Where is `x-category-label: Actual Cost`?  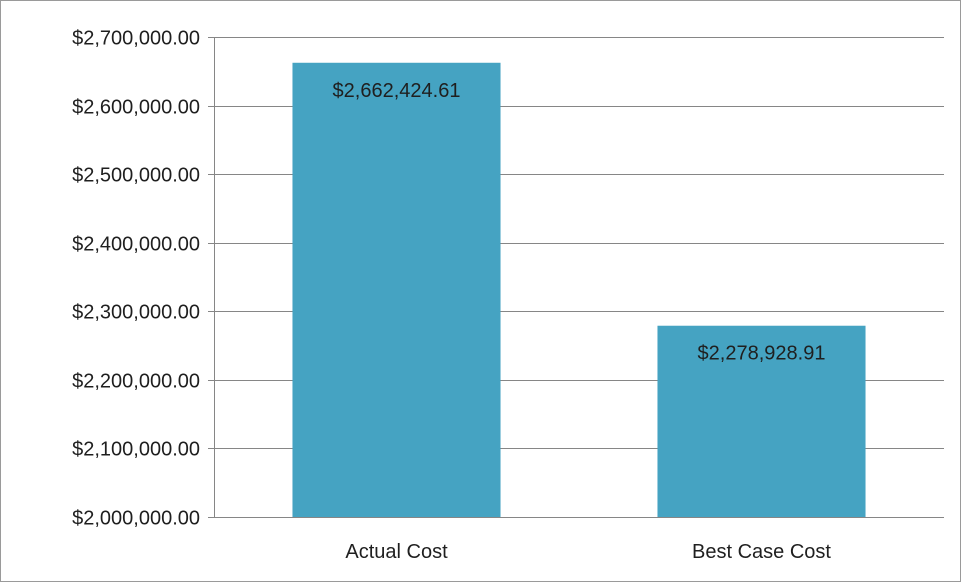
x-category-label: Actual Cost is located at coordinates (396, 552).